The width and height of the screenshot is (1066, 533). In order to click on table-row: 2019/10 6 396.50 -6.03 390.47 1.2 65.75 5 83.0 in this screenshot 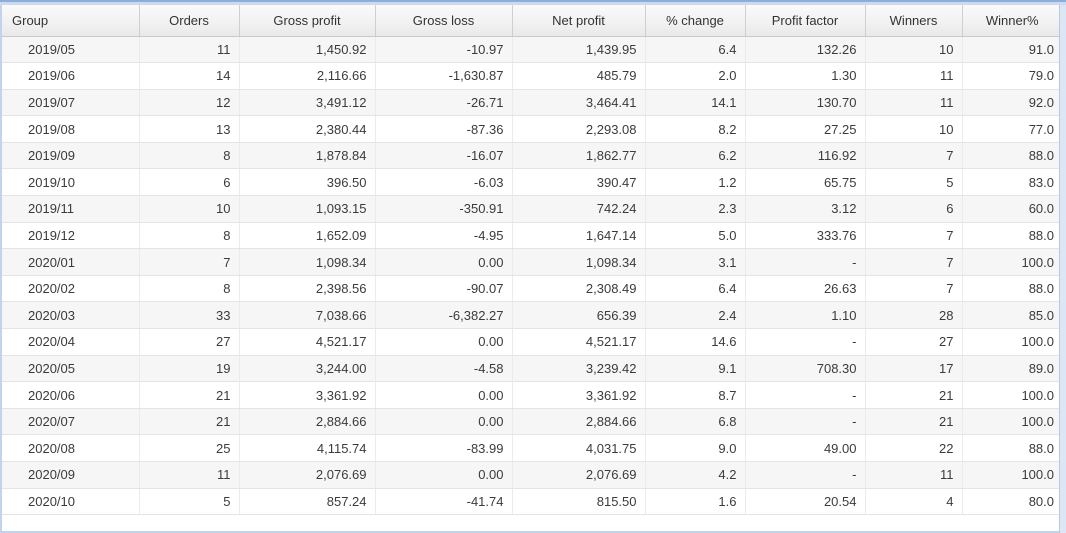, I will do `click(532, 182)`.